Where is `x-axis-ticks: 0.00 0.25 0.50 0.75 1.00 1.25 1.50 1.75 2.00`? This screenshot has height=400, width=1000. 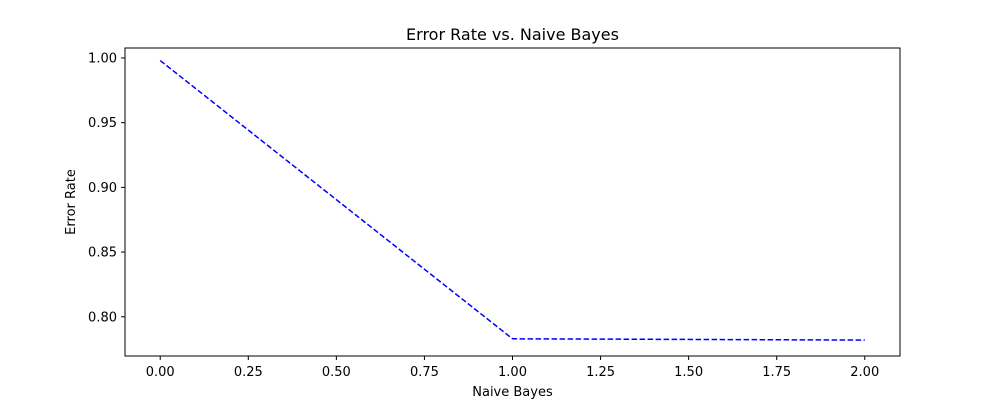
x-axis-ticks: 0.00 0.25 0.50 0.75 1.00 1.25 1.50 1.75 2.00 is located at coordinates (512, 368).